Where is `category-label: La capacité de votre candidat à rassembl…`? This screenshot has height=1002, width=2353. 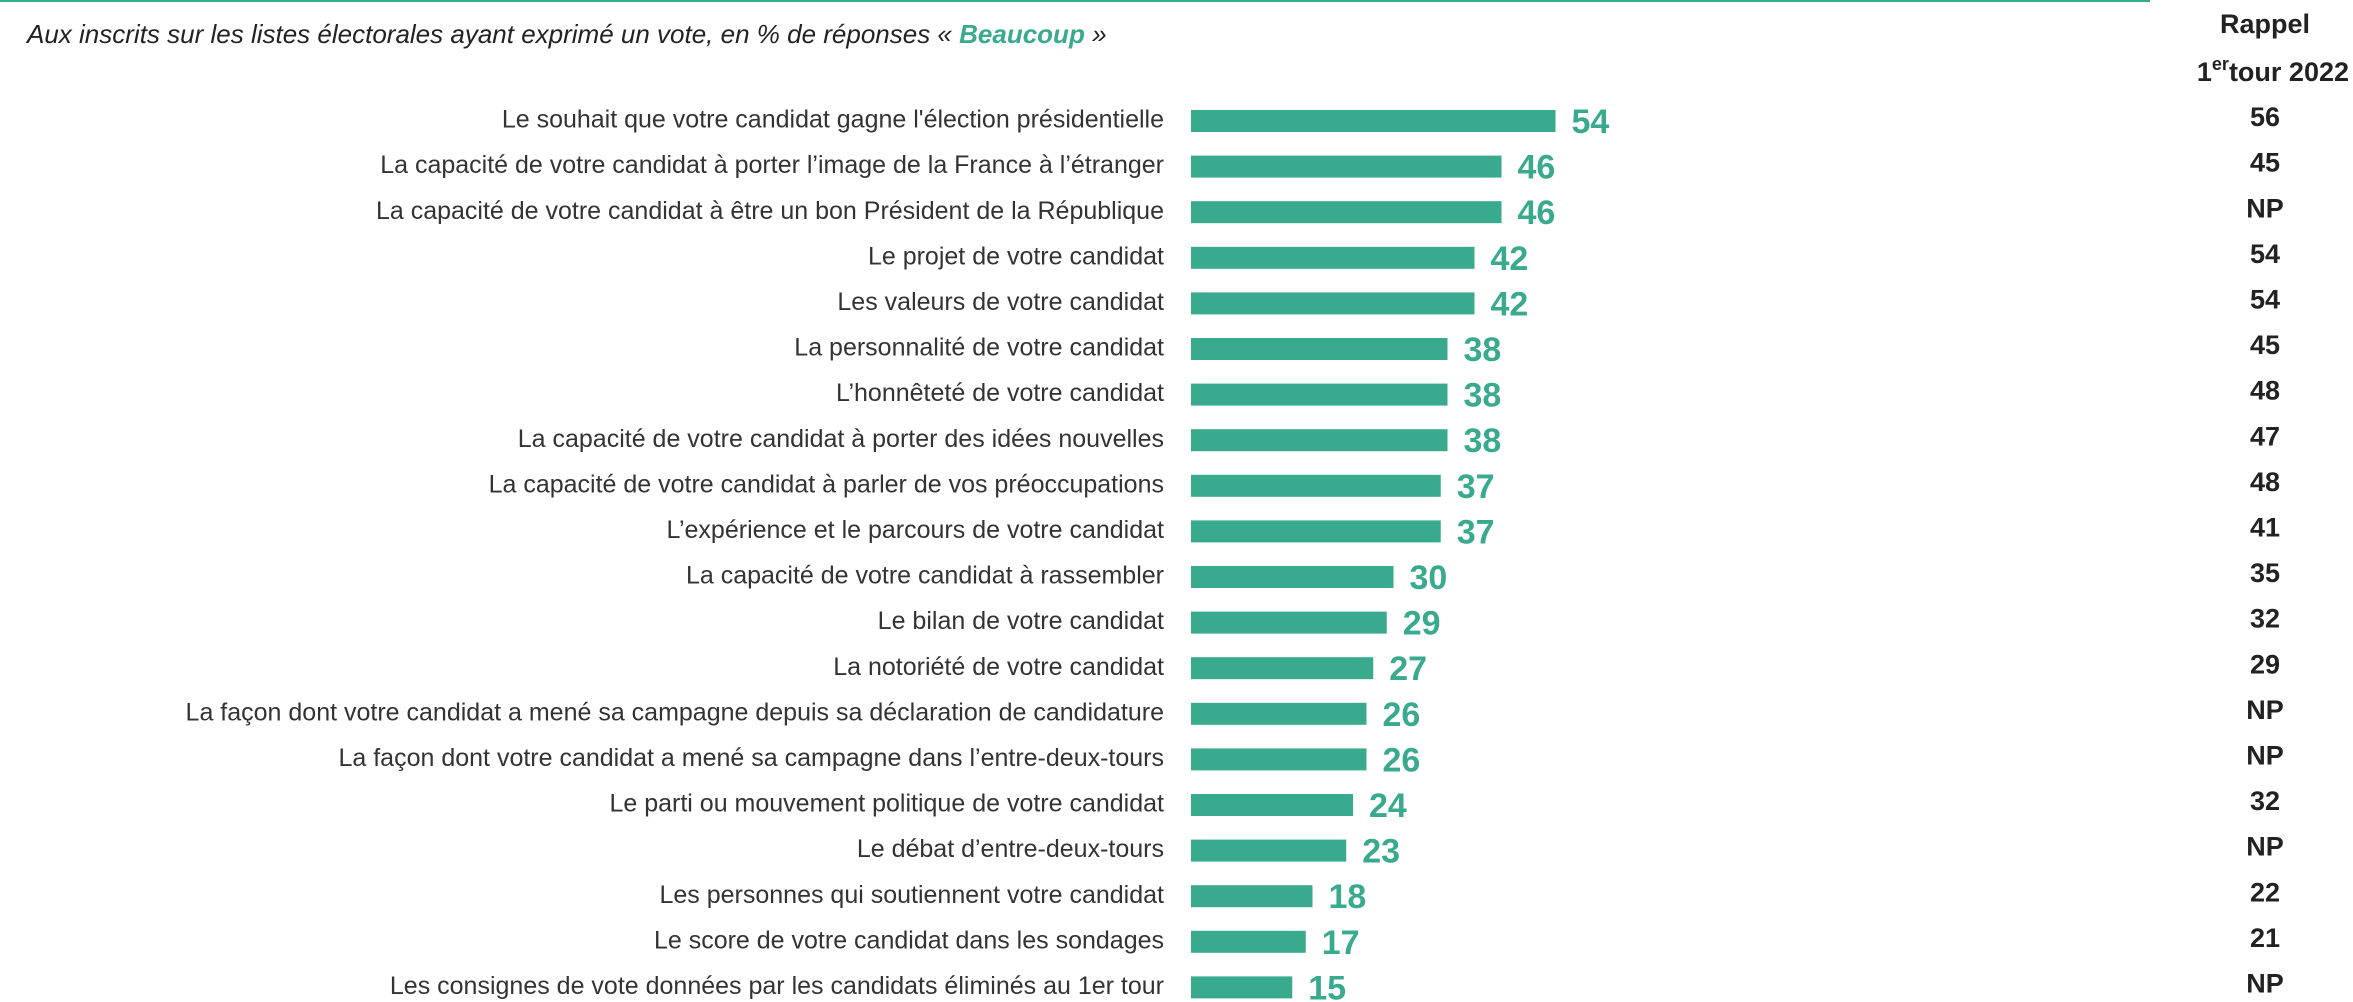 category-label: La capacité de votre candidat à rassembl… is located at coordinates (925, 576).